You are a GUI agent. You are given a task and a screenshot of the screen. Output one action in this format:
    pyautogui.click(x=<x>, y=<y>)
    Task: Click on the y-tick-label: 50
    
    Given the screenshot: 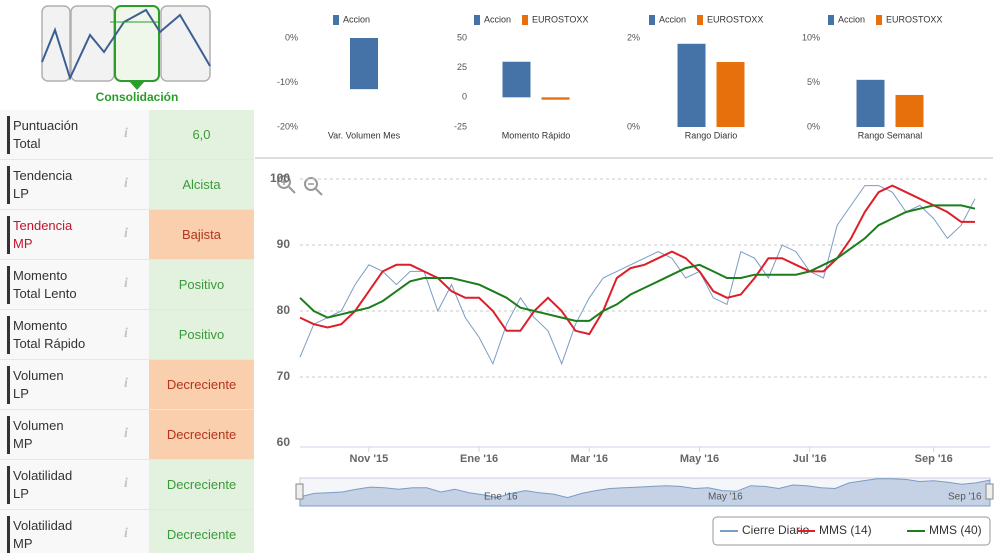 What is the action you would take?
    pyautogui.click(x=462, y=37)
    